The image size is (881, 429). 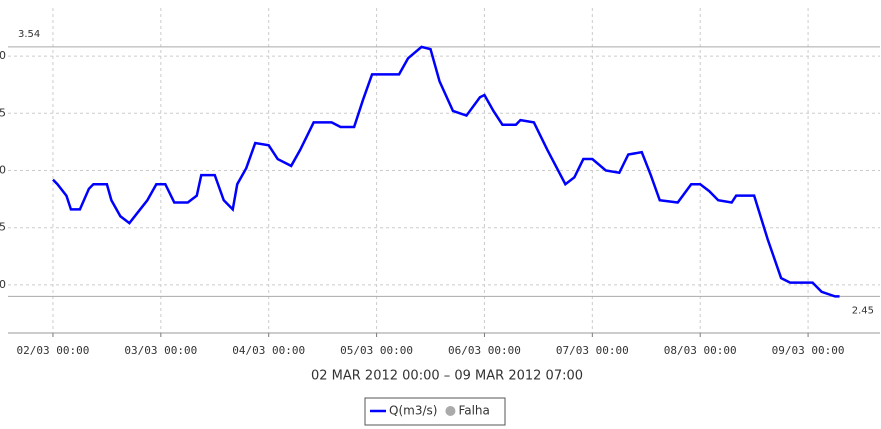 I want to click on legend-label: Q(m3/s), so click(x=413, y=411).